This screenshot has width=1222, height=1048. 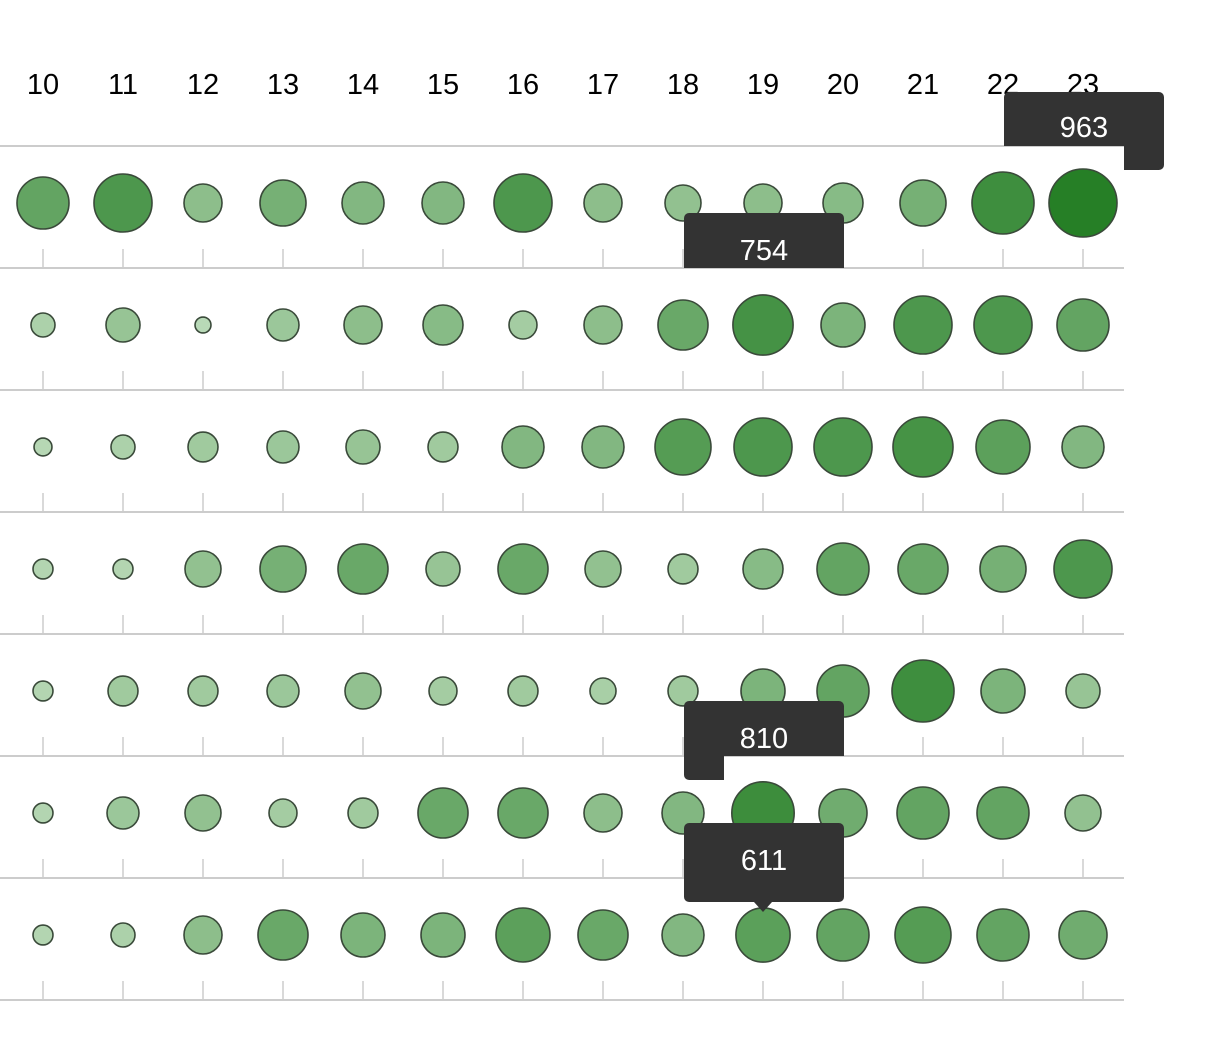 What do you see at coordinates (603, 85) in the screenshot?
I see `hour-label-17: 17` at bounding box center [603, 85].